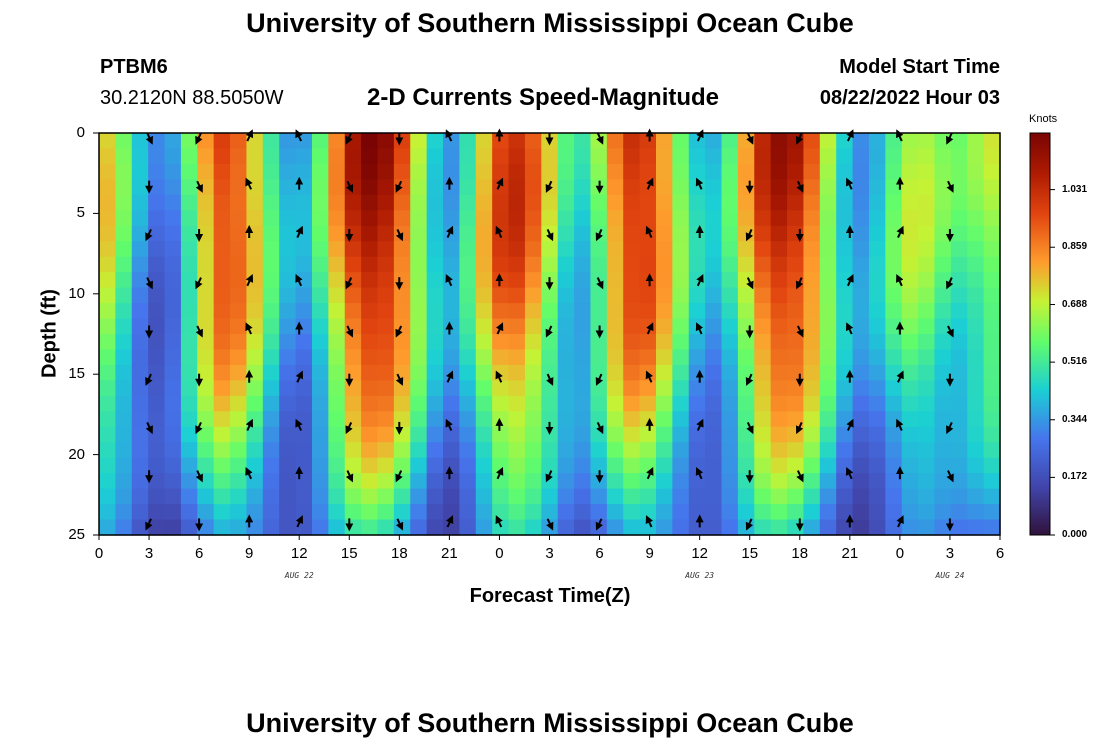 The height and width of the screenshot is (750, 1100). What do you see at coordinates (49, 333) in the screenshot?
I see `y-axis-label: Depth (ft)` at bounding box center [49, 333].